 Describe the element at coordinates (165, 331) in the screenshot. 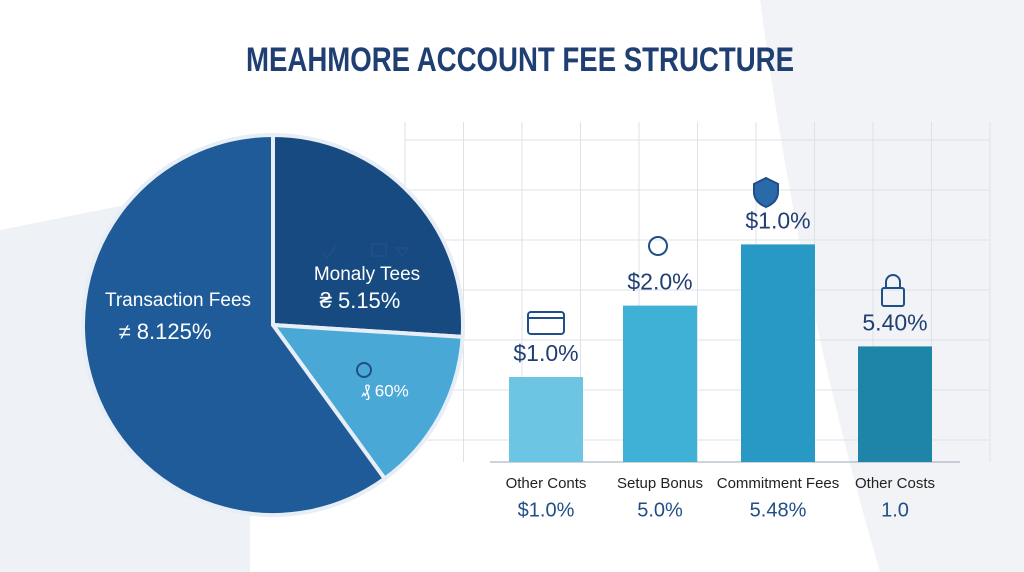

I see `slice-annotation: ≠ 8.125%` at that location.